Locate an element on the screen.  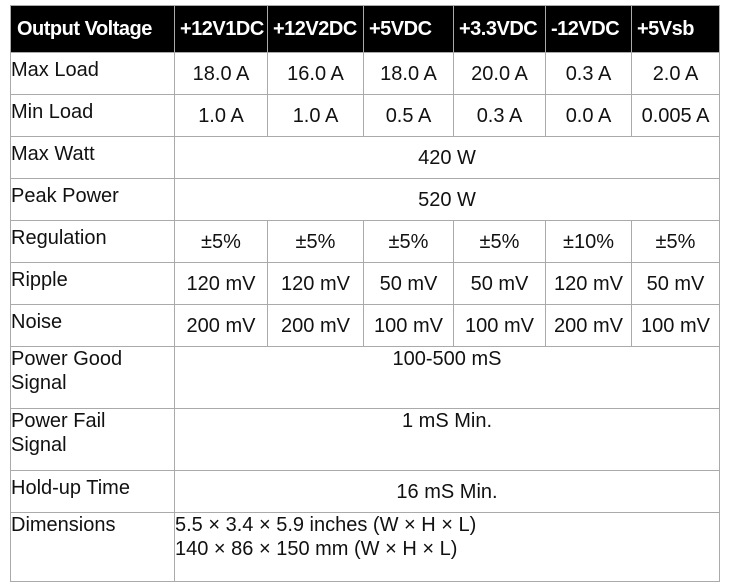
row-label: Peak Power is located at coordinates (92, 199).